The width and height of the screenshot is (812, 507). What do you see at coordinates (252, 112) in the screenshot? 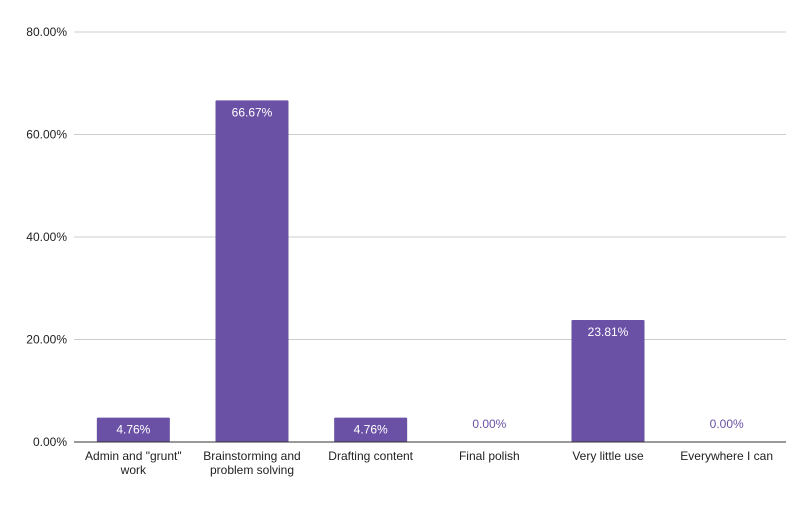
I see `data-label: 66.67%` at bounding box center [252, 112].